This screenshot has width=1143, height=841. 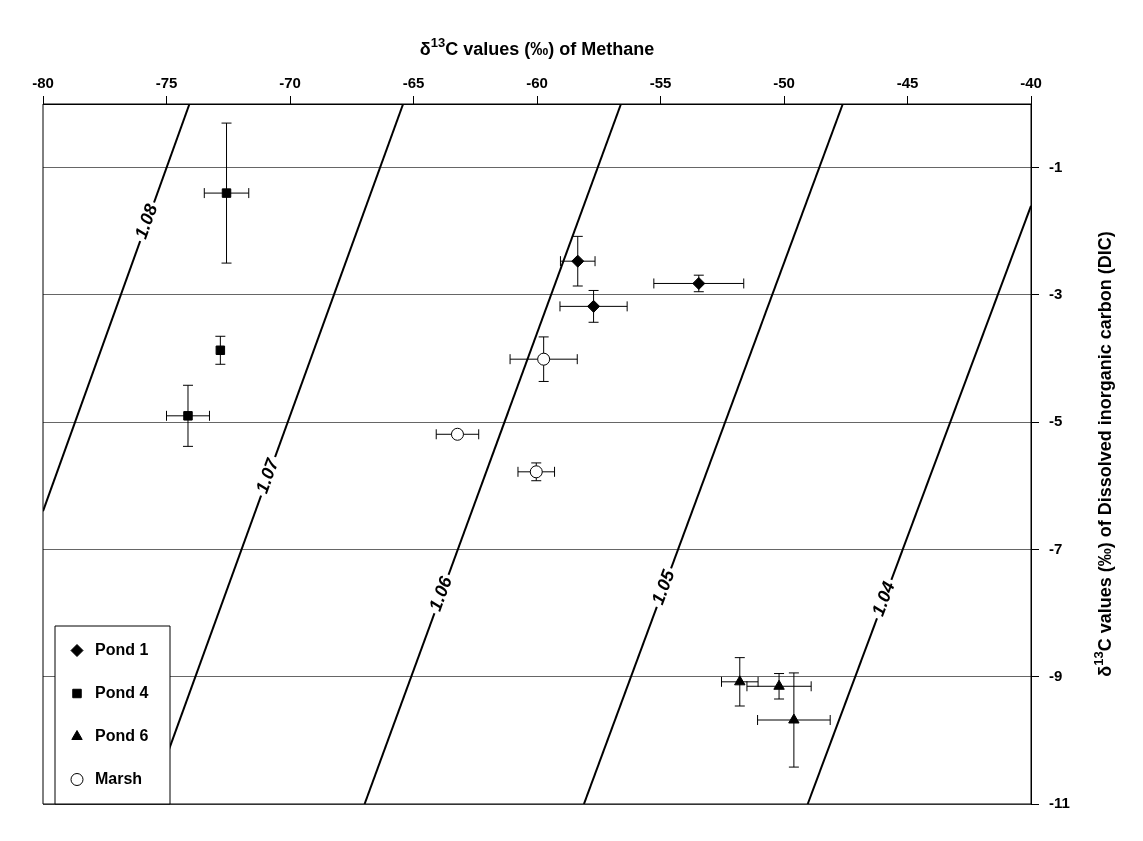 I want to click on x-tick-label: -45, so click(x=907, y=83).